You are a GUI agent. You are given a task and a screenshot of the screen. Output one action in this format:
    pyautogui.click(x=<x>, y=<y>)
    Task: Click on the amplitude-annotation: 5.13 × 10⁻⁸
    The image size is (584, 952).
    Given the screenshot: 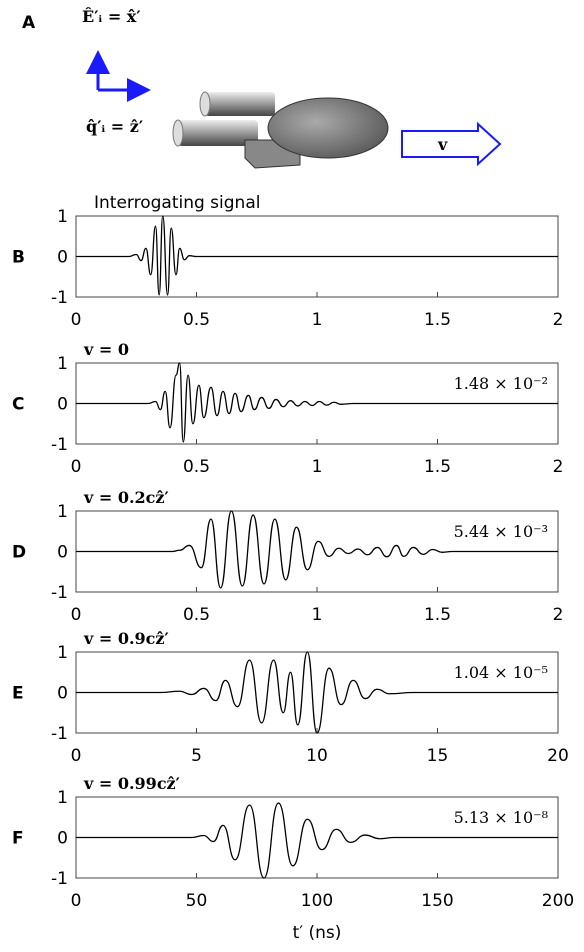 What is the action you would take?
    pyautogui.click(x=501, y=817)
    